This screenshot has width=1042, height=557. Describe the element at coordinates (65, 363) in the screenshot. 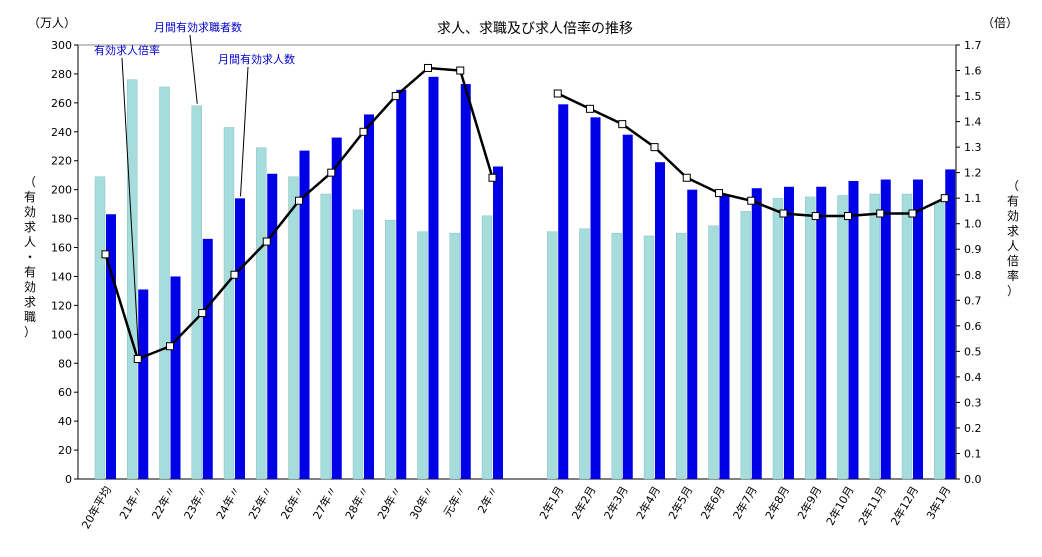

I see `left-tick-label: 80` at that location.